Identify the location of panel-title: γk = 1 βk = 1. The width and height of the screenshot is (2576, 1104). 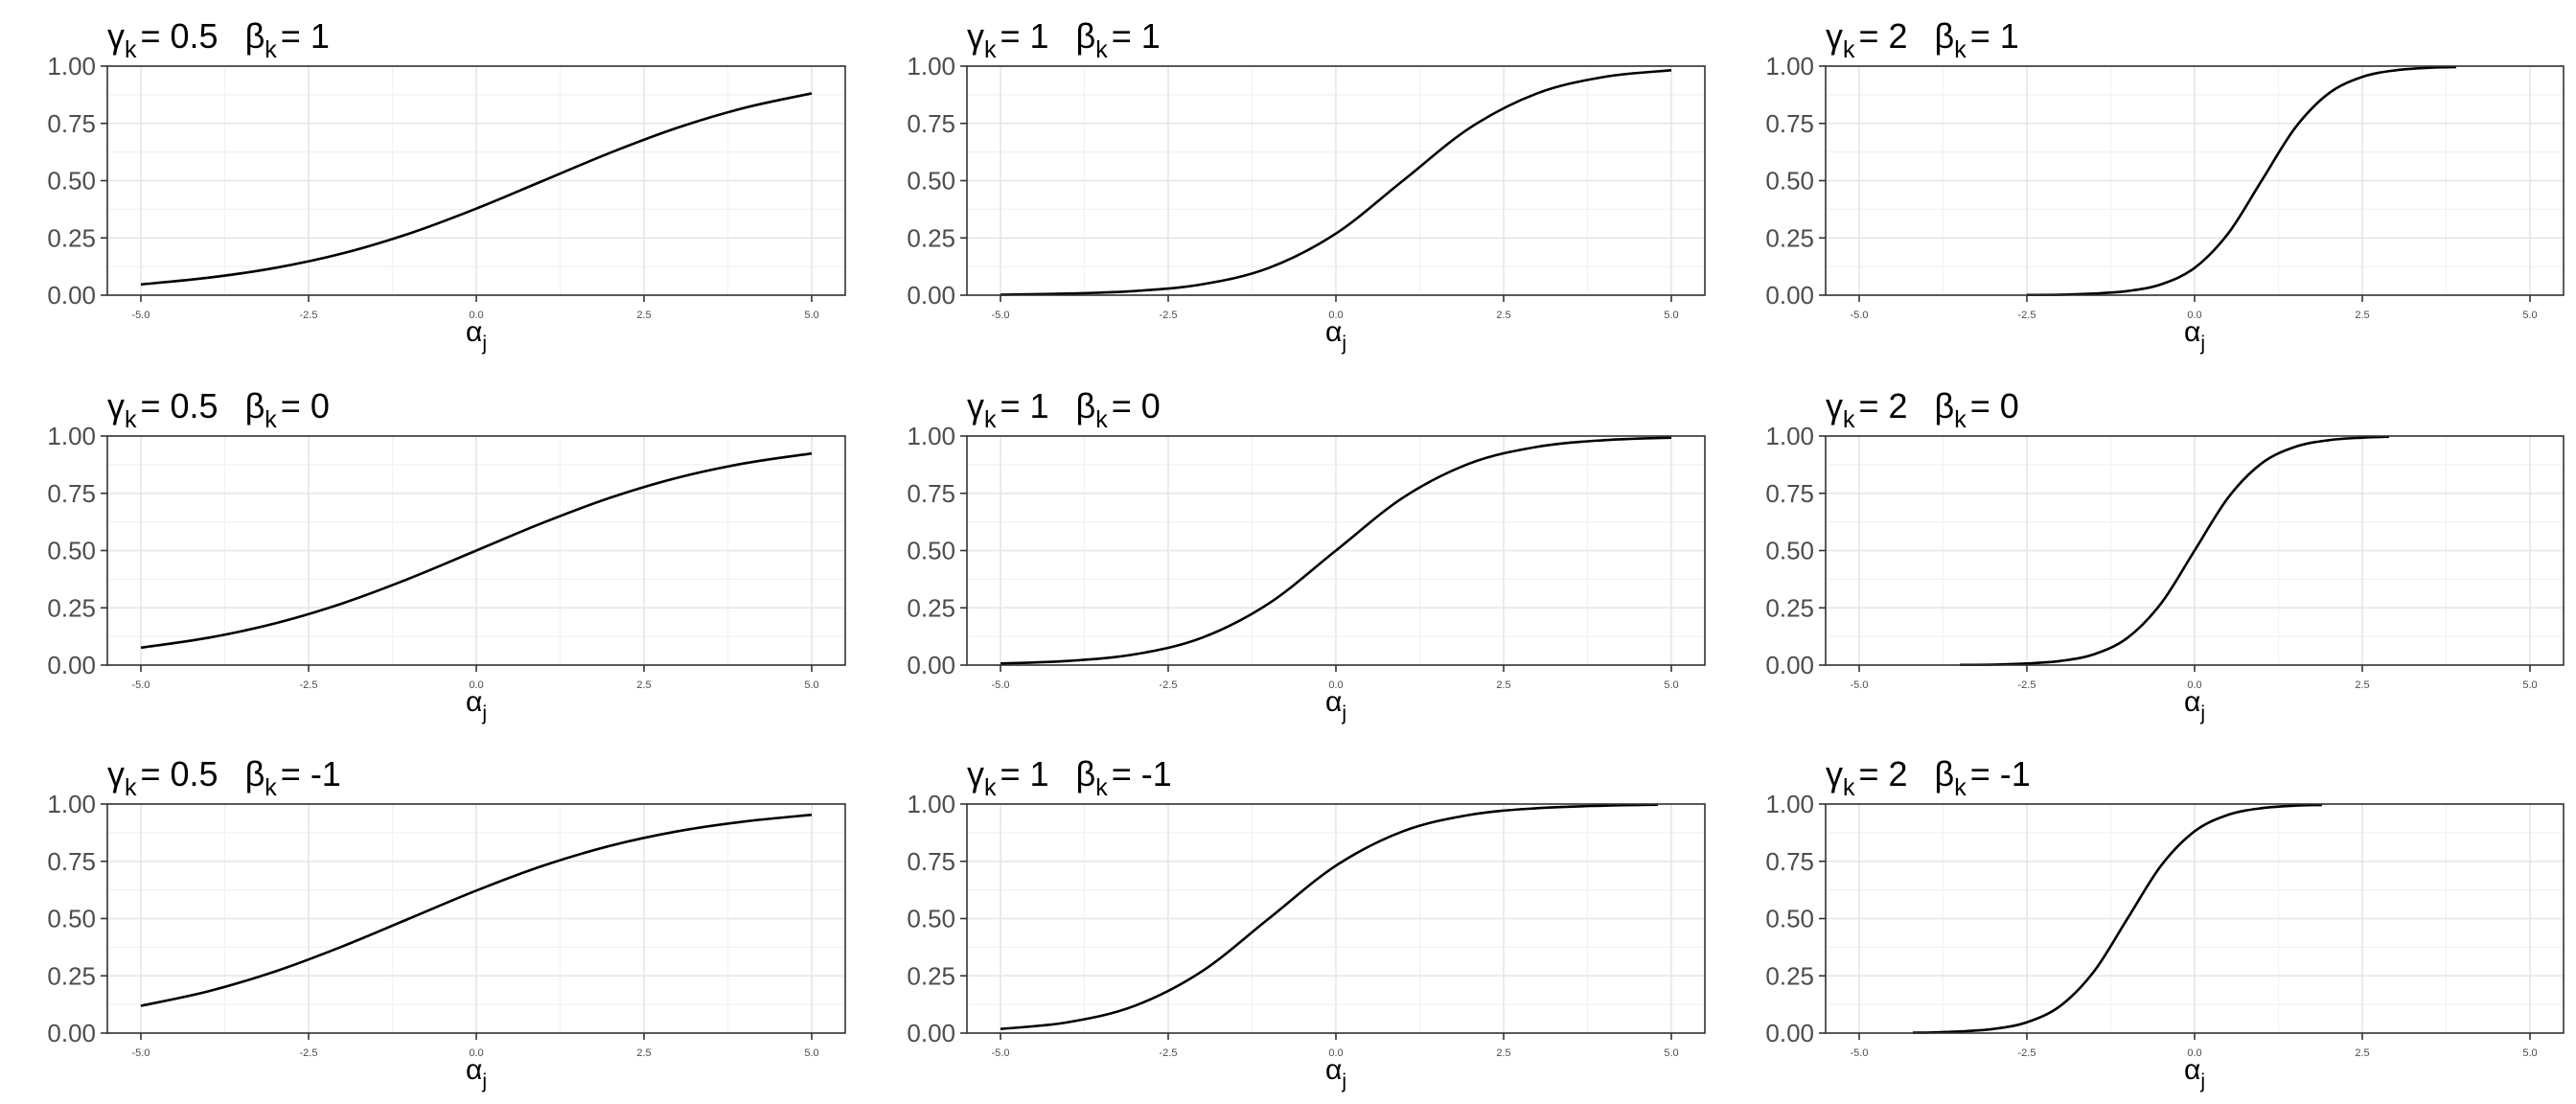
(1064, 39).